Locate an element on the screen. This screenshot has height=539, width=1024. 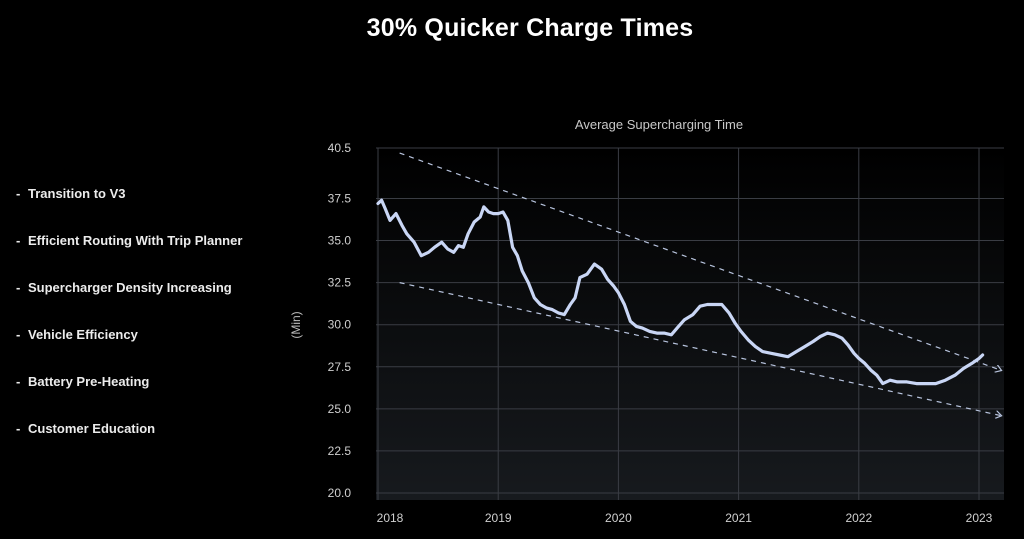
chart-title: Average Supercharging Time is located at coordinates (659, 124).